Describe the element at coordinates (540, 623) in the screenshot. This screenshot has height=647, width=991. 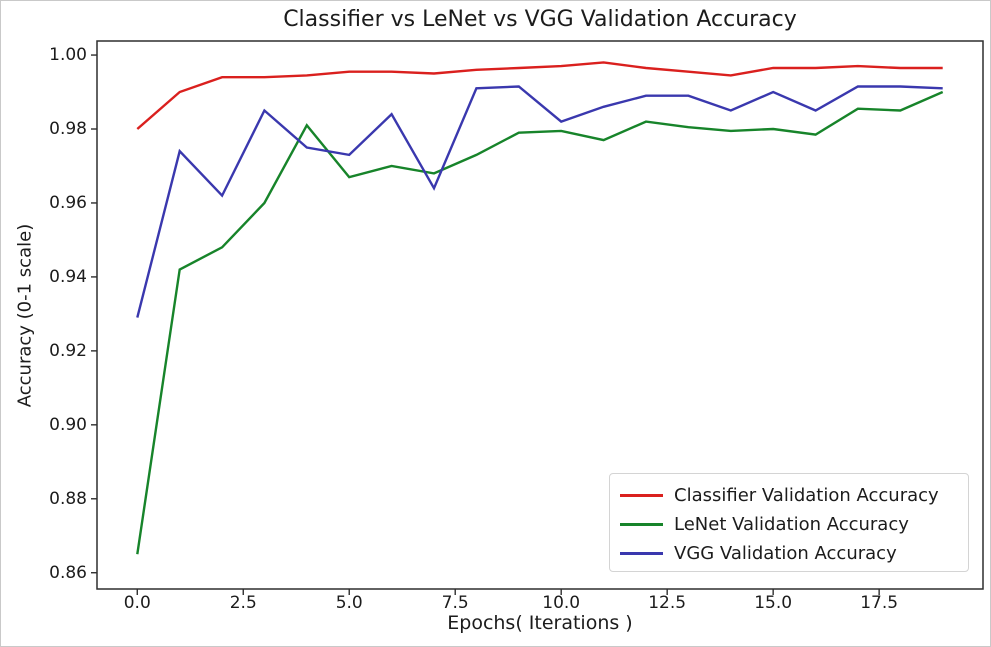
I see `x-axis-label: Epochs( Iterations )` at that location.